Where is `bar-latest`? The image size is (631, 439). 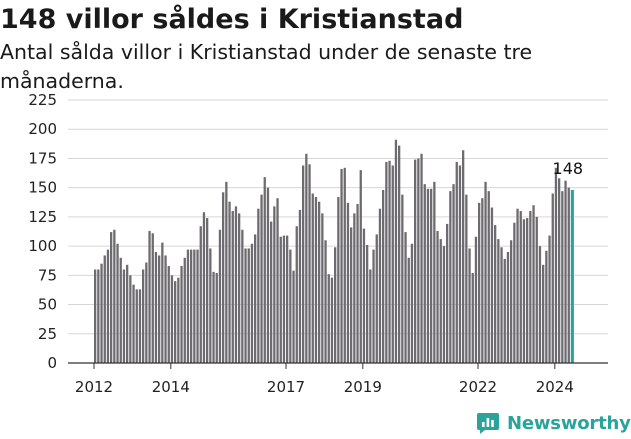
bar-latest is located at coordinates (572, 276).